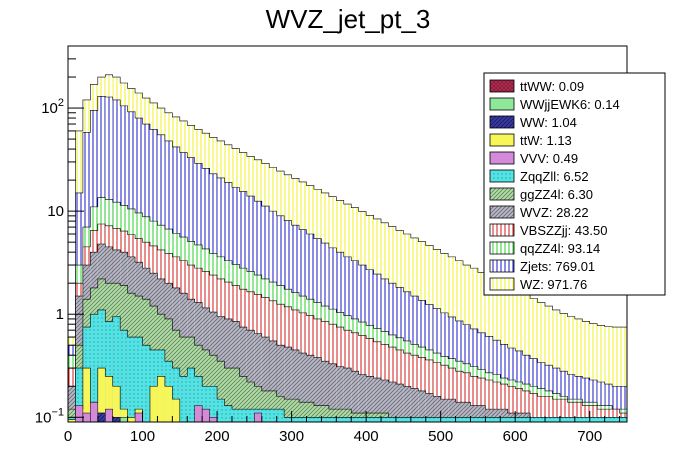  I want to click on legend-entry-ttw: ttW: 1.13, so click(530, 140).